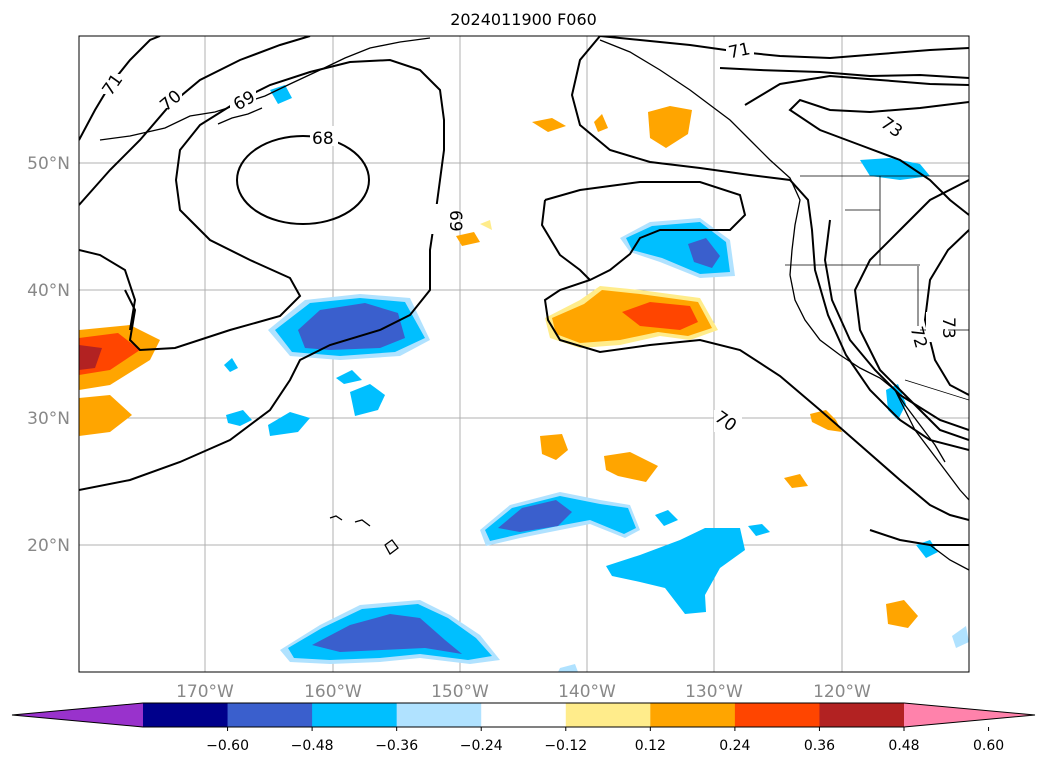 This screenshot has height=765, width=1047. Describe the element at coordinates (205, 692) in the screenshot. I see `lon-label: 170°W` at that location.